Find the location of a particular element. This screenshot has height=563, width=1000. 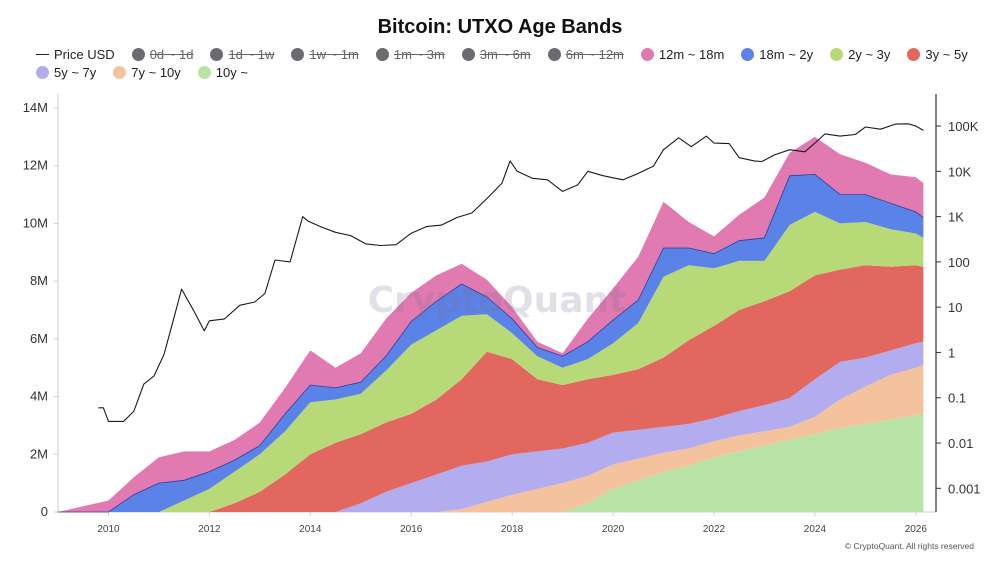

legend-label: 3m ~ 6m is located at coordinates (505, 54).